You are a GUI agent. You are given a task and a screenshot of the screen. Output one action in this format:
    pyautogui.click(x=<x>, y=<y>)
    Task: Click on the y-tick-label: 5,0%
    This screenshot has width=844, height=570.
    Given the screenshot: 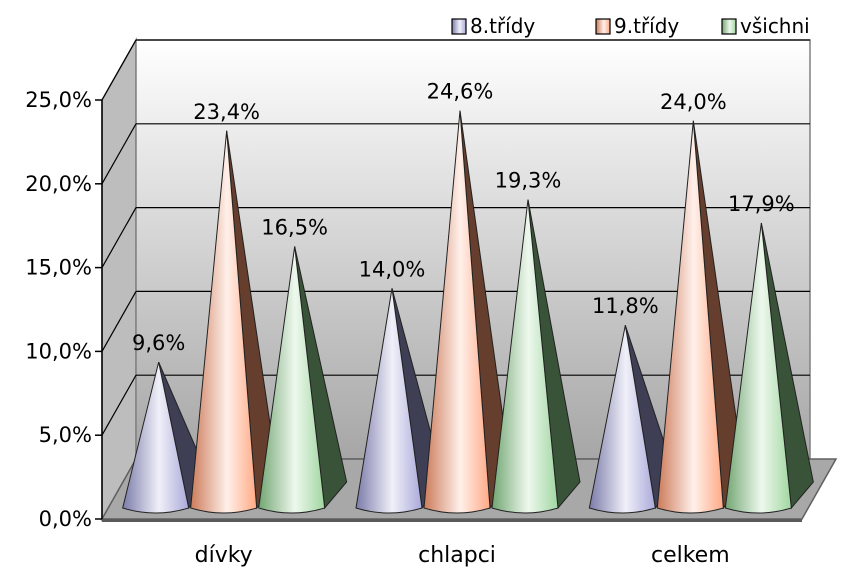 What is the action you would take?
    pyautogui.click(x=65, y=435)
    